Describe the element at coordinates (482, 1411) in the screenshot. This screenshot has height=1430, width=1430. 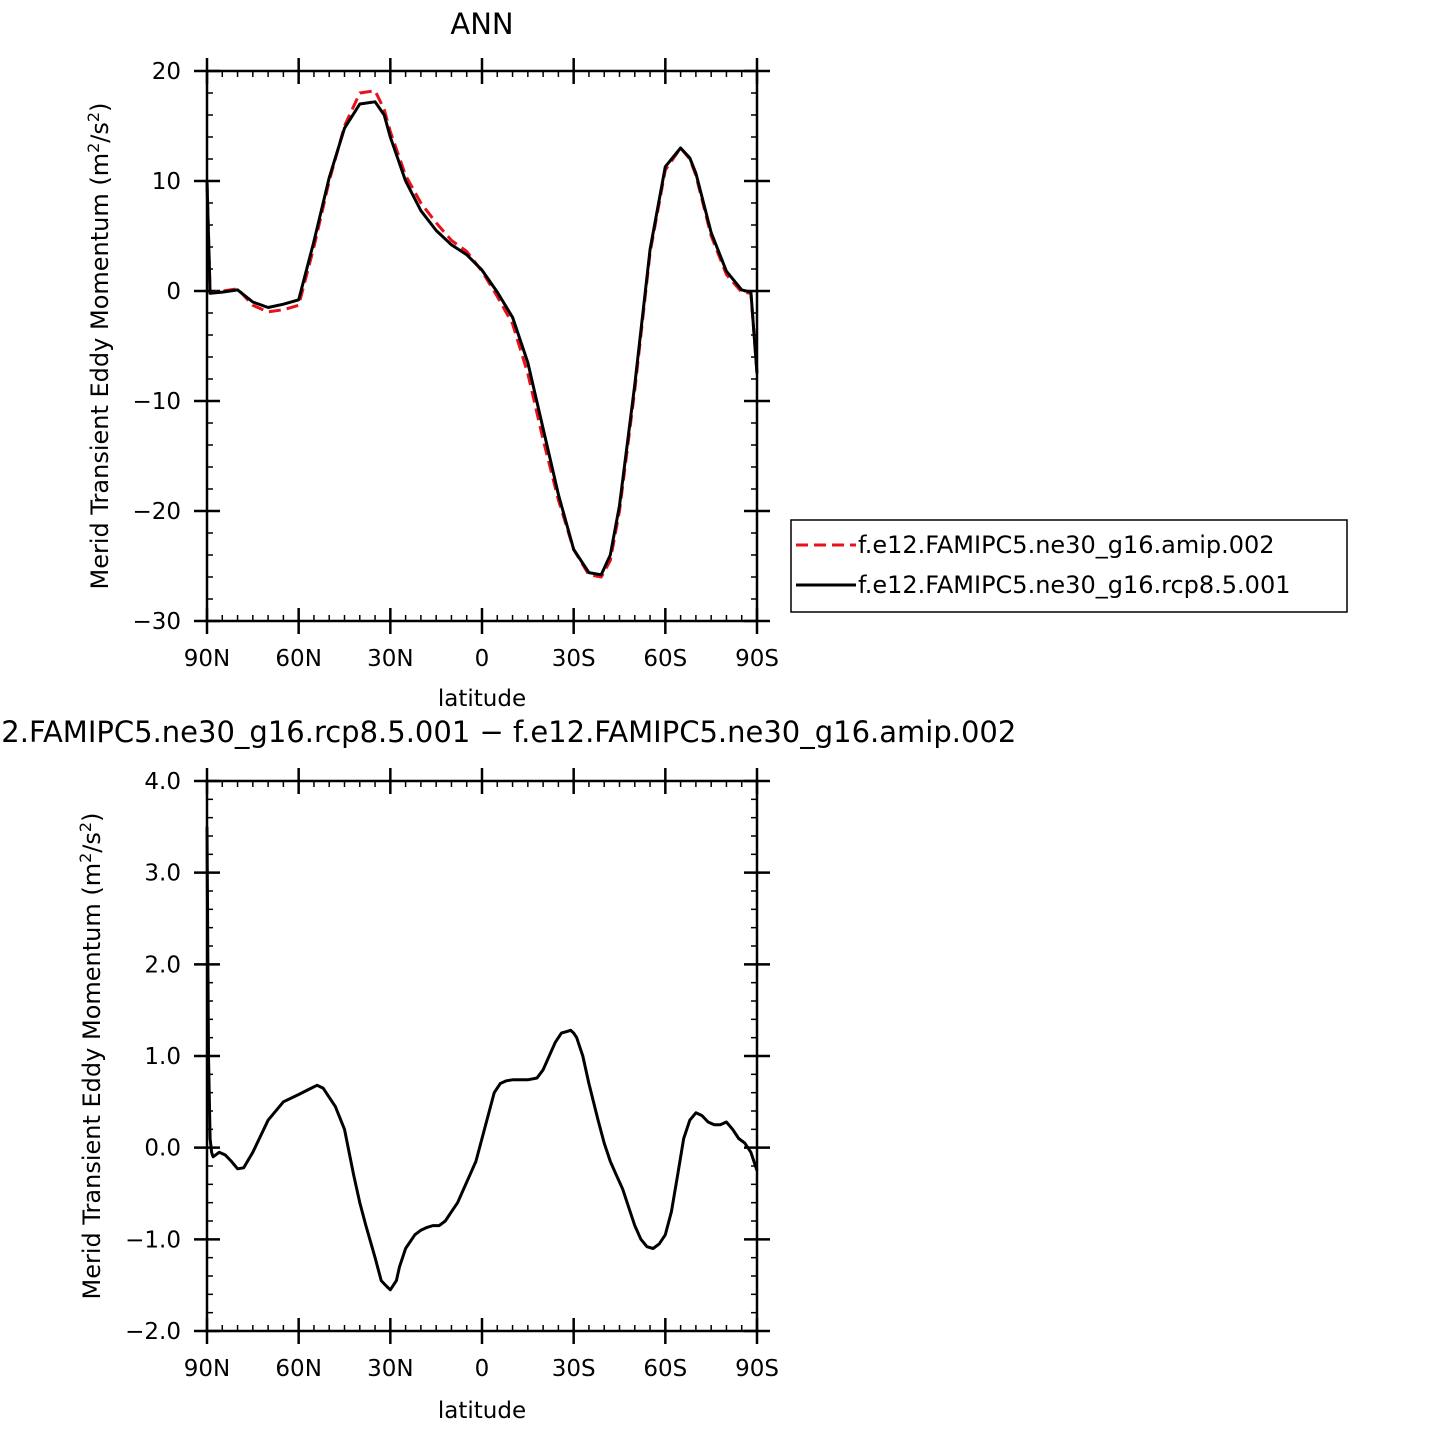
I see `bottom-xlabel: latitude` at that location.